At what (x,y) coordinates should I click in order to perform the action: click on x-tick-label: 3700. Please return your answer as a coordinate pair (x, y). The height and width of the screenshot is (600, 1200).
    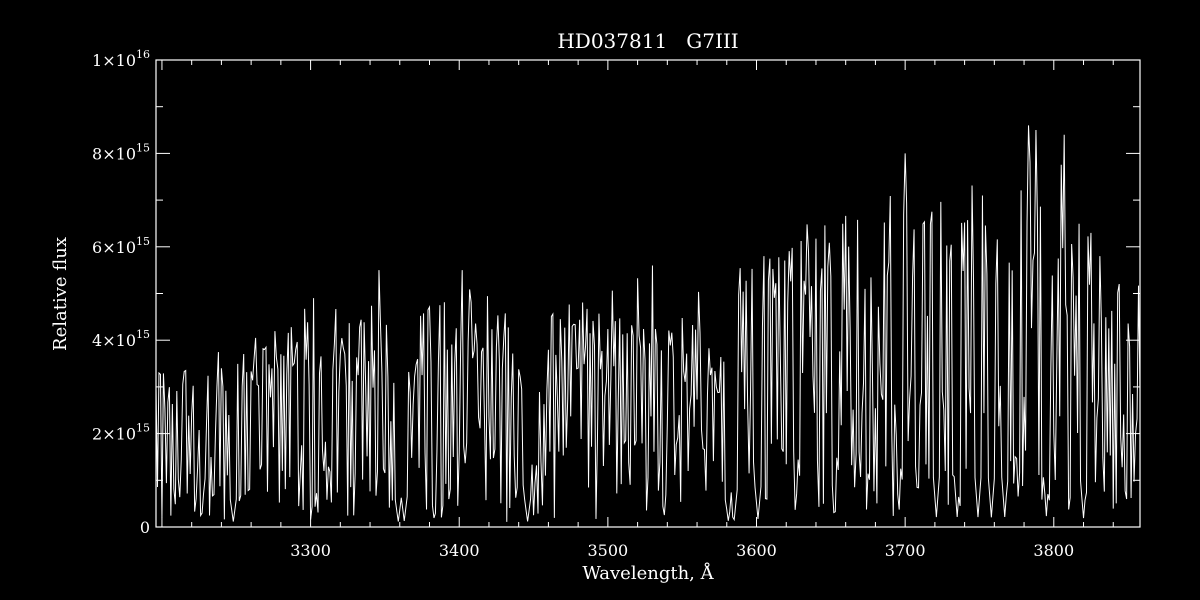
    Looking at the image, I should click on (905, 550).